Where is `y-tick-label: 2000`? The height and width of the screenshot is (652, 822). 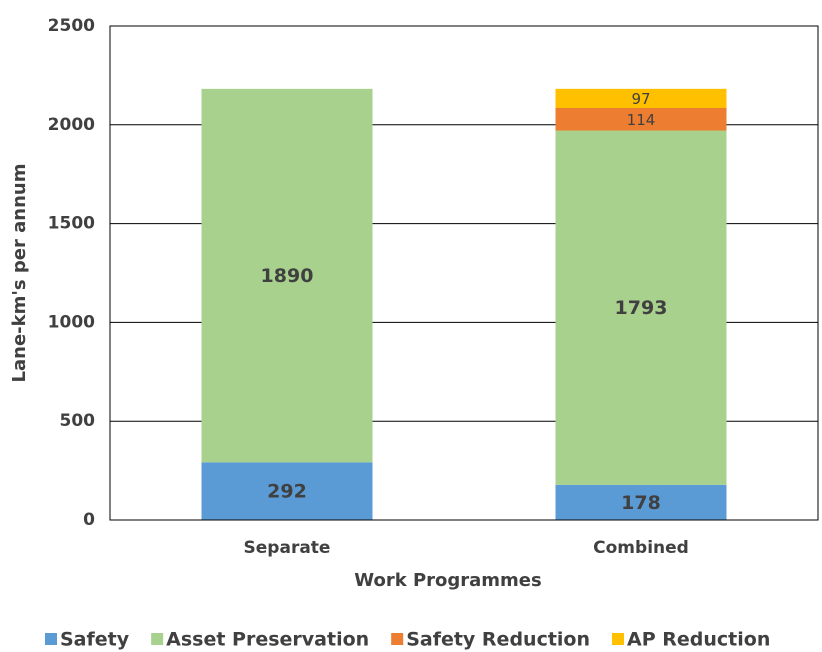
y-tick-label: 2000 is located at coordinates (71, 125).